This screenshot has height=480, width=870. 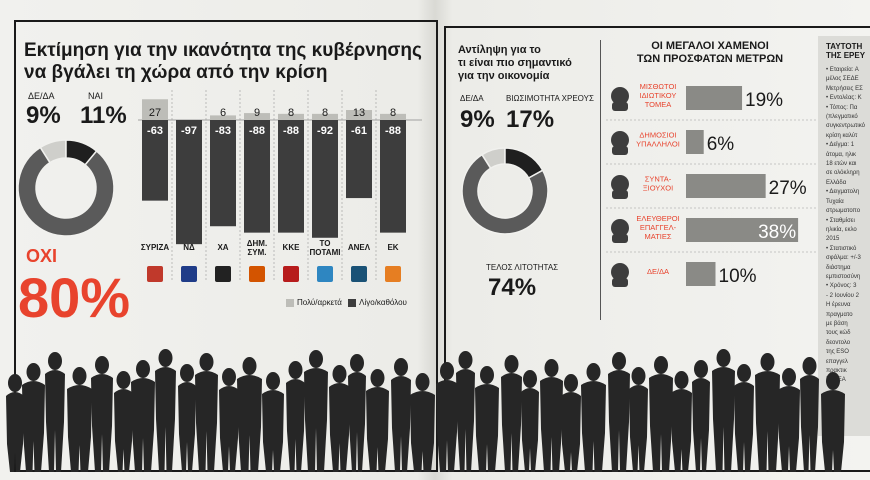 What do you see at coordinates (658, 227) in the screenshot?
I see `loser-category-label: ΕΠΑΓΓΕΛ-` at bounding box center [658, 227].